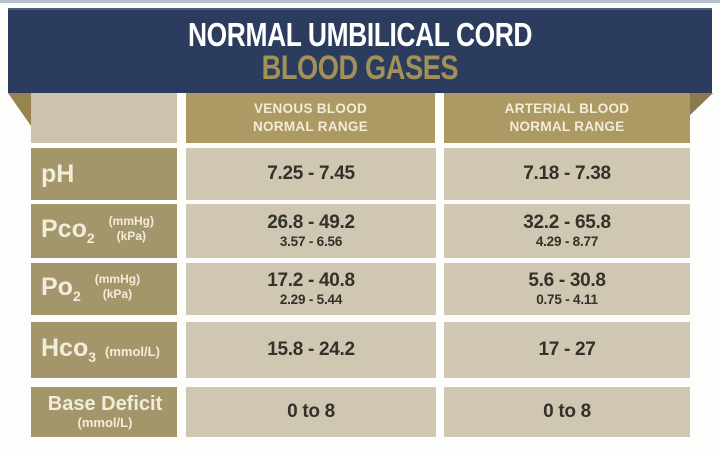  I want to click on hco3-venous-value: 15.8 - 24.2, so click(311, 350).